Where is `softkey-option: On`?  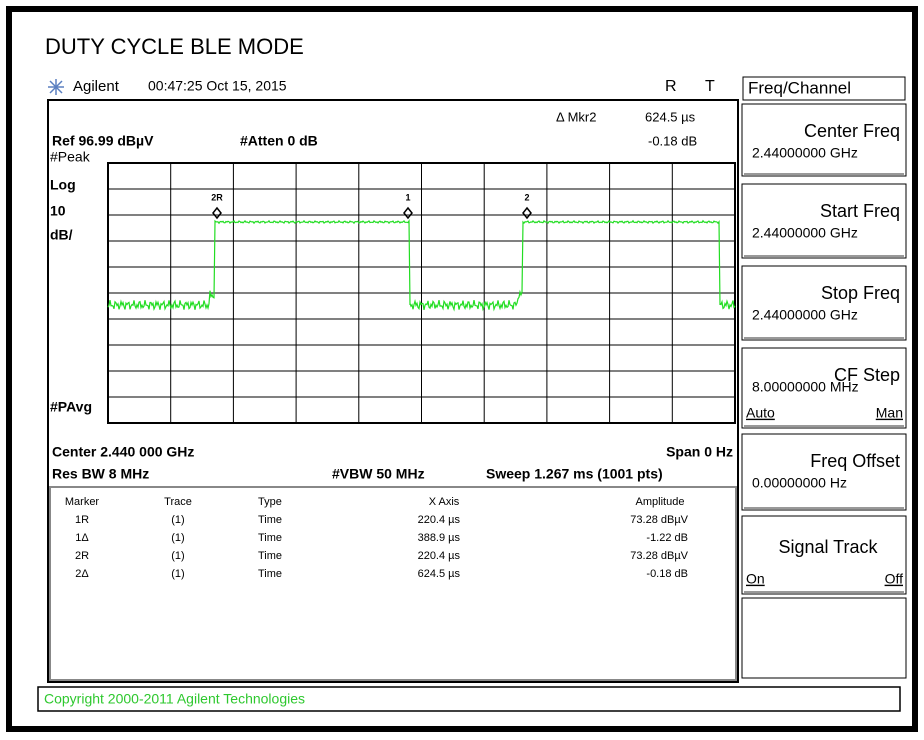
softkey-option: On is located at coordinates (755, 579).